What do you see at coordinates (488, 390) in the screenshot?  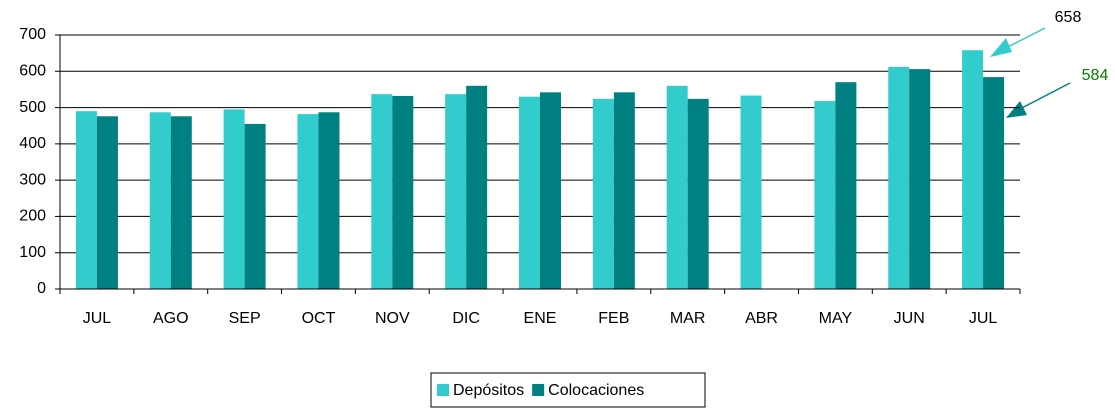 I see `legend-label: Depósitos` at bounding box center [488, 390].